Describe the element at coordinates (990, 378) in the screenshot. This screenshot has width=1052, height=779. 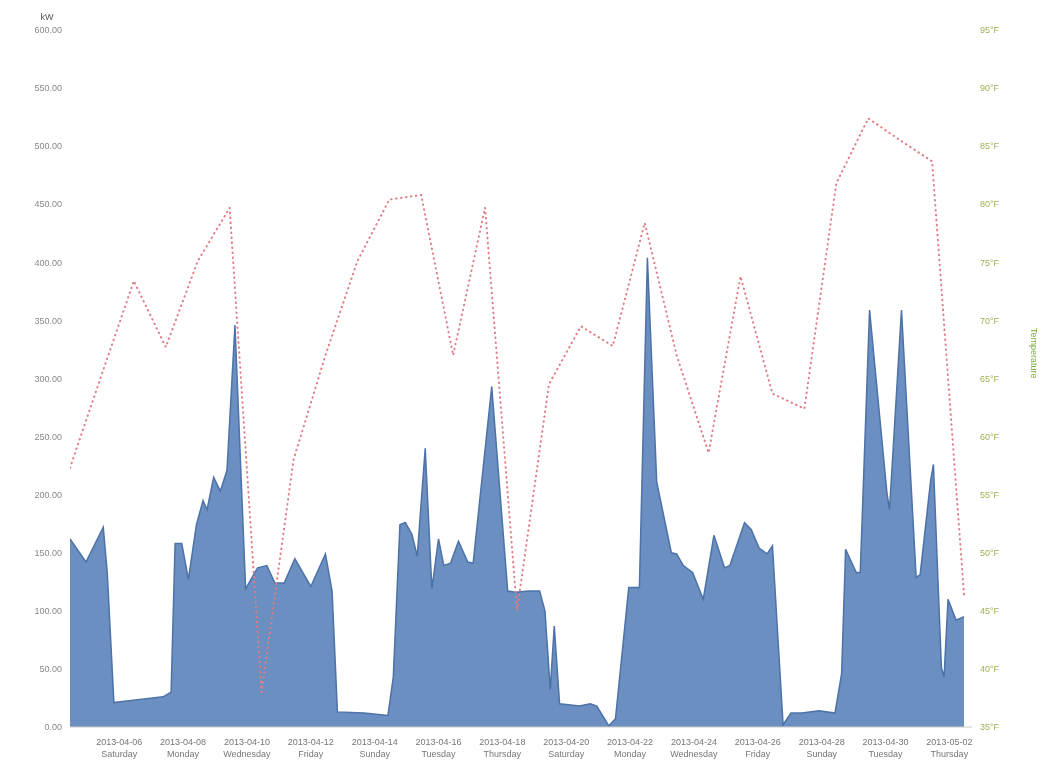
I see `y2-tick-label: 65°F` at that location.